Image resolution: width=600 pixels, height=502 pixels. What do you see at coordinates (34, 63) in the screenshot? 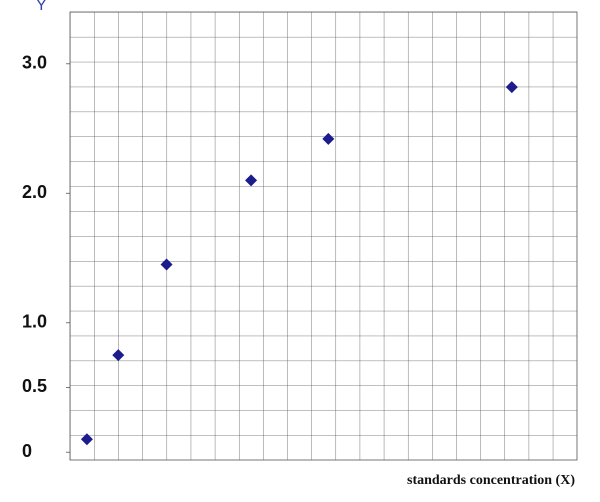
I see `y-tick-label: 3.0` at bounding box center [34, 63].